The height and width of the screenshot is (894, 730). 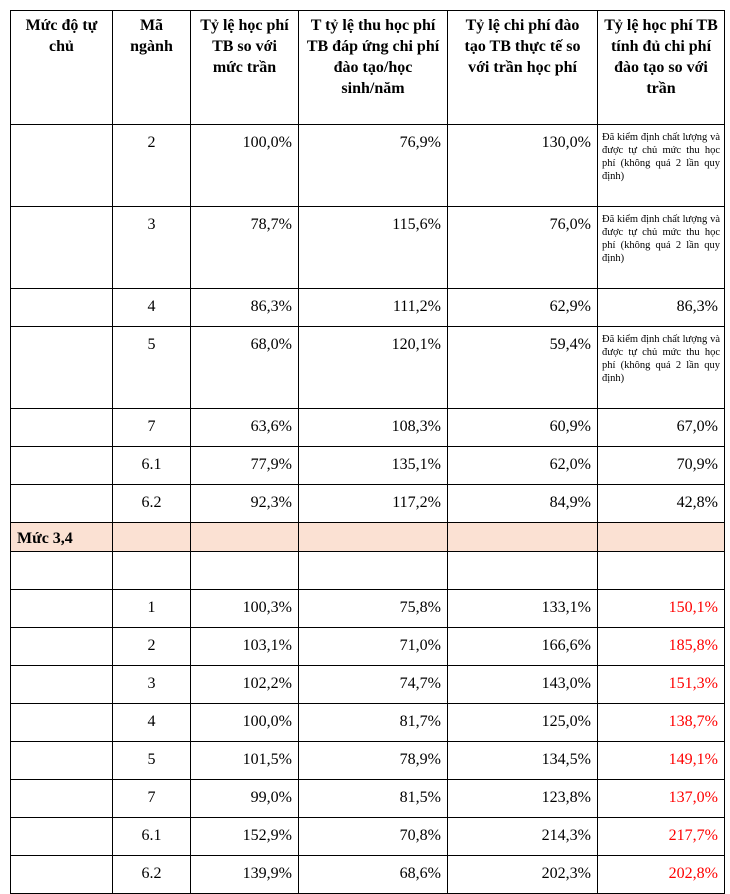 What do you see at coordinates (244, 608) in the screenshot?
I see `value-cell: 100,3%` at bounding box center [244, 608].